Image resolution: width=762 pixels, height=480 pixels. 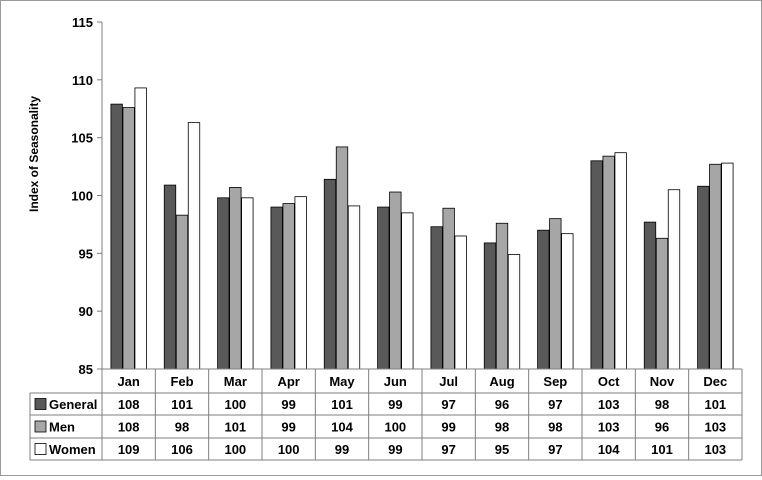 What do you see at coordinates (501, 381) in the screenshot?
I see `category-label-aug: Aug` at bounding box center [501, 381].